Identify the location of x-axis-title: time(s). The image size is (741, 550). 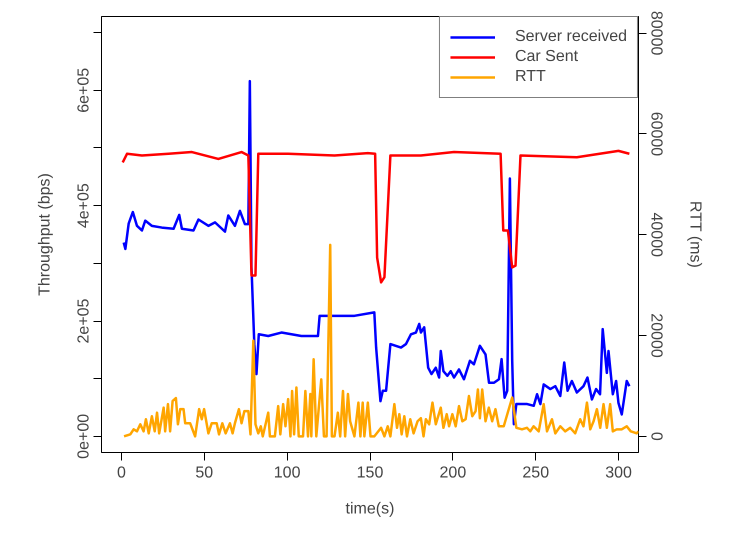
(370, 509).